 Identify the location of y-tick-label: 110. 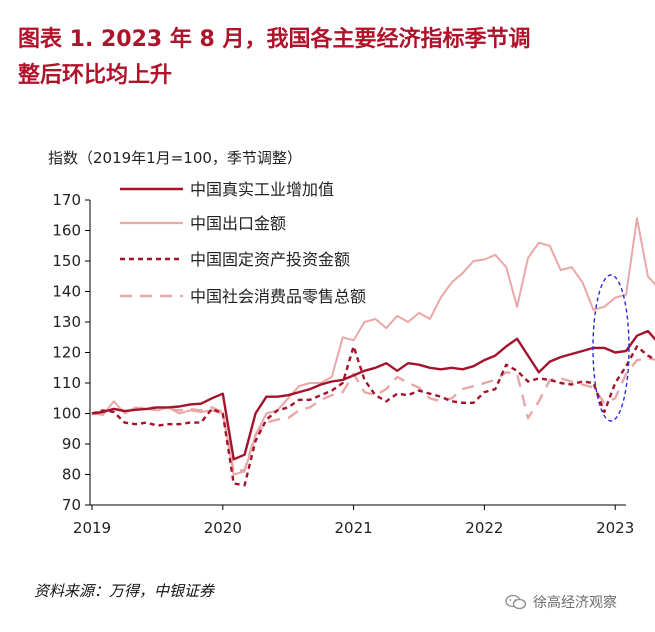
(66, 383).